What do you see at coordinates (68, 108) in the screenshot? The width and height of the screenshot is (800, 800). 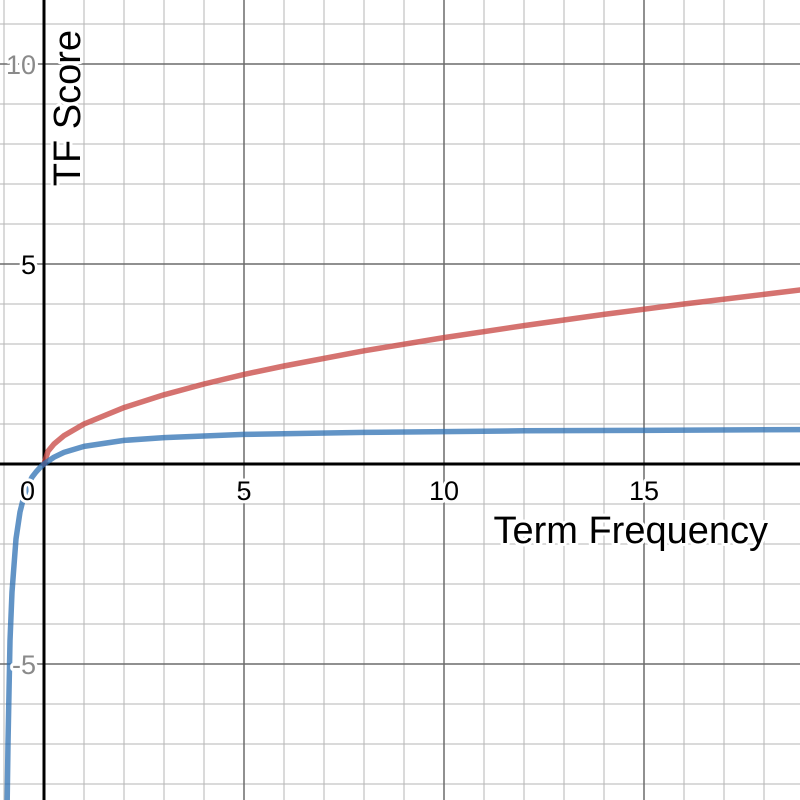 I see `y-axis-label: TF Score` at bounding box center [68, 108].